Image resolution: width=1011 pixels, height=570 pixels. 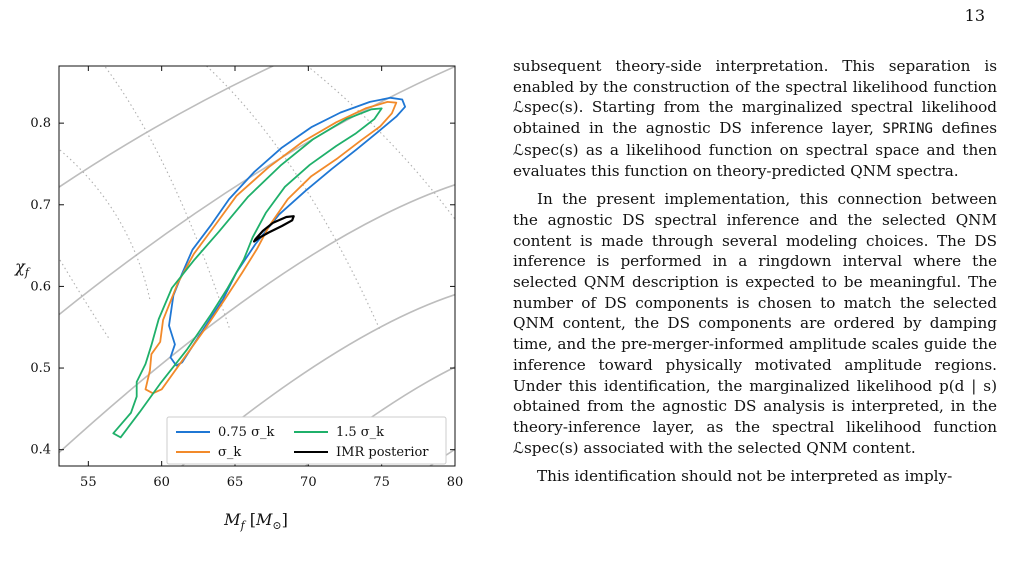 What do you see at coordinates (382, 452) in the screenshot?
I see `legend-label-3: IMR posterior` at bounding box center [382, 452].